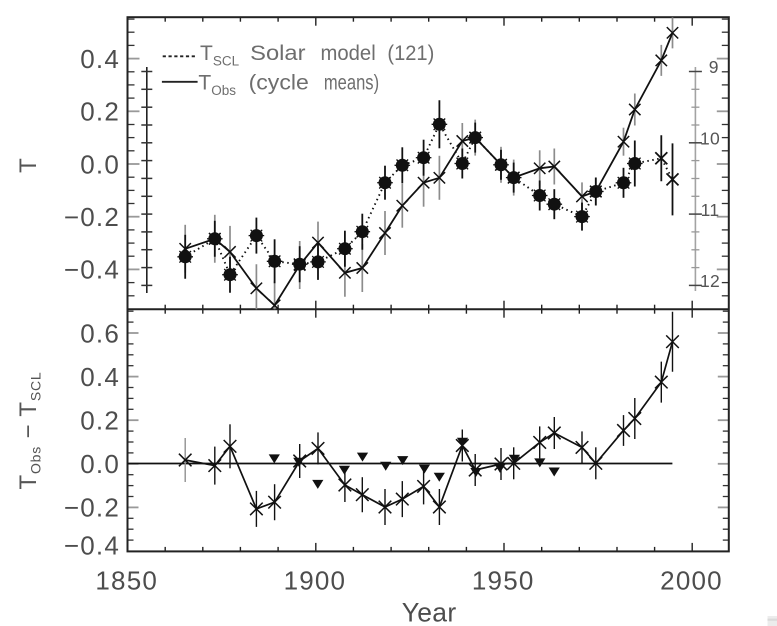 The height and width of the screenshot is (626, 777). Describe the element at coordinates (28, 165) in the screenshot. I see `svg-text: T` at that location.